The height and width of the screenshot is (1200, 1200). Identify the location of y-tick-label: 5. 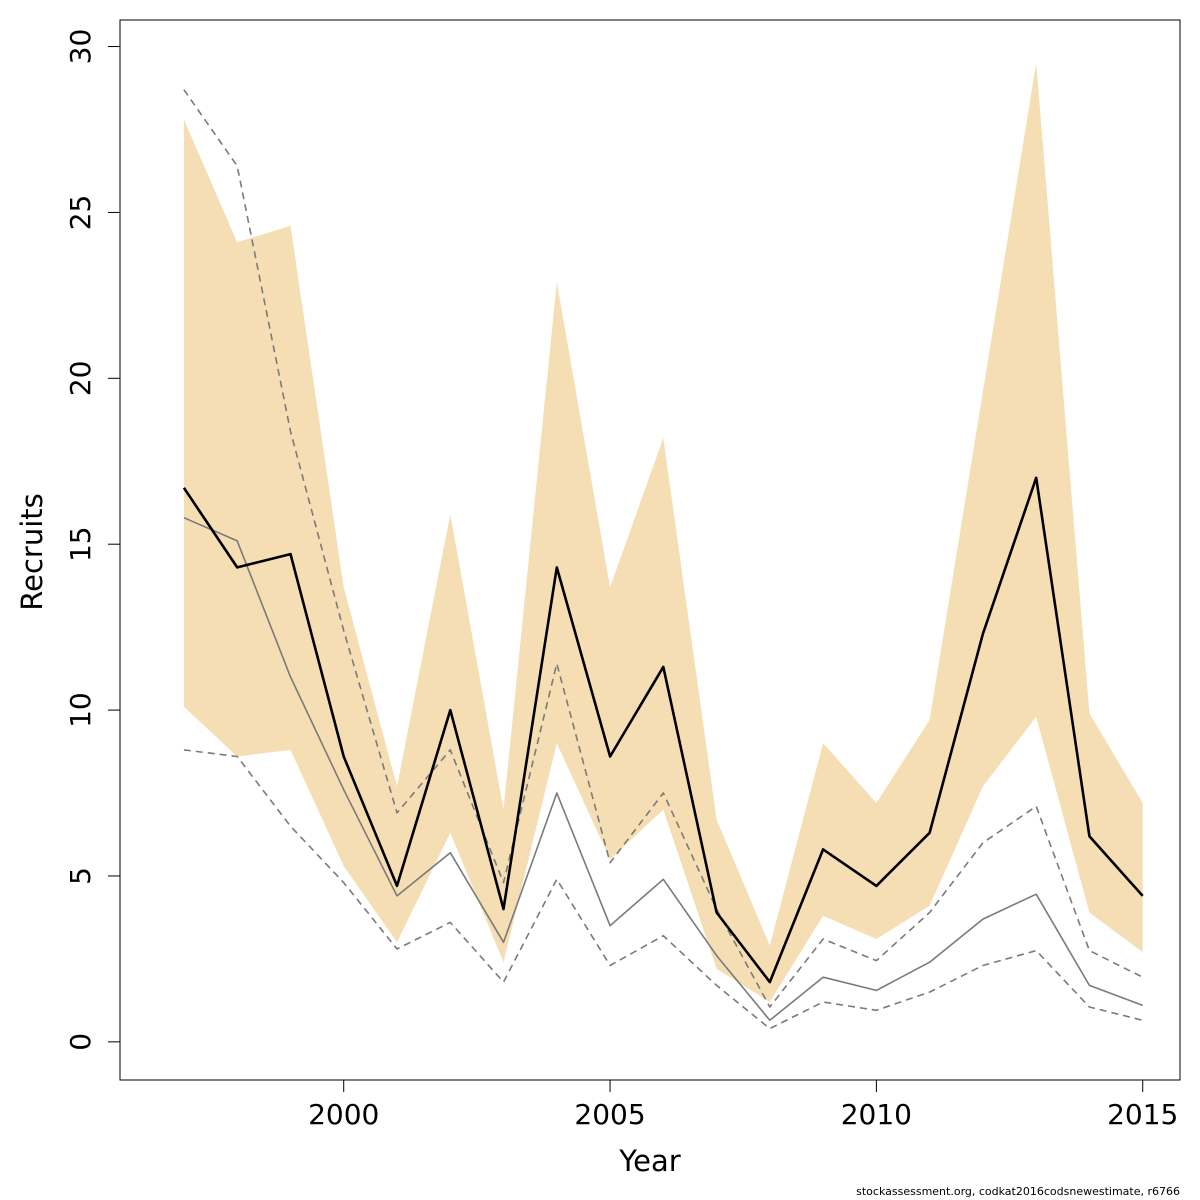
(80, 876).